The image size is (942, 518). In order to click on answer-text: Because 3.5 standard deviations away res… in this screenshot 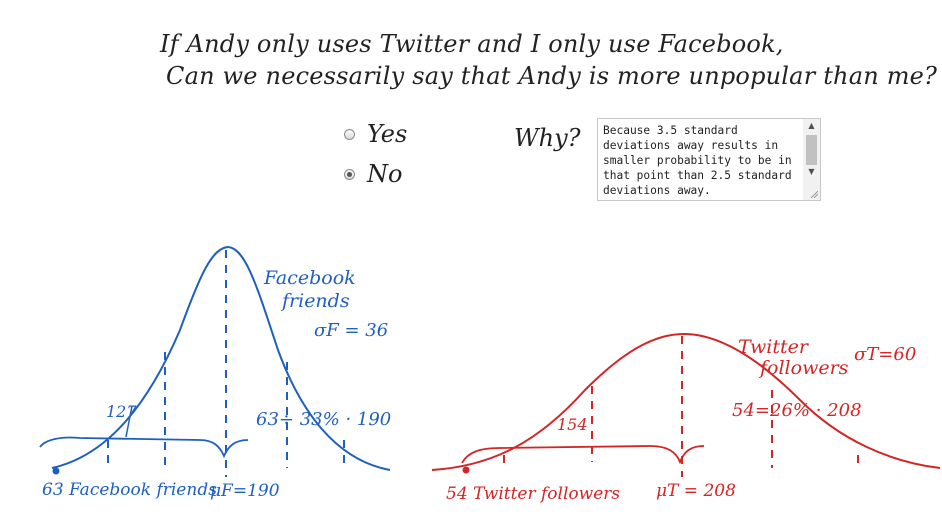, I will do `click(701, 160)`.